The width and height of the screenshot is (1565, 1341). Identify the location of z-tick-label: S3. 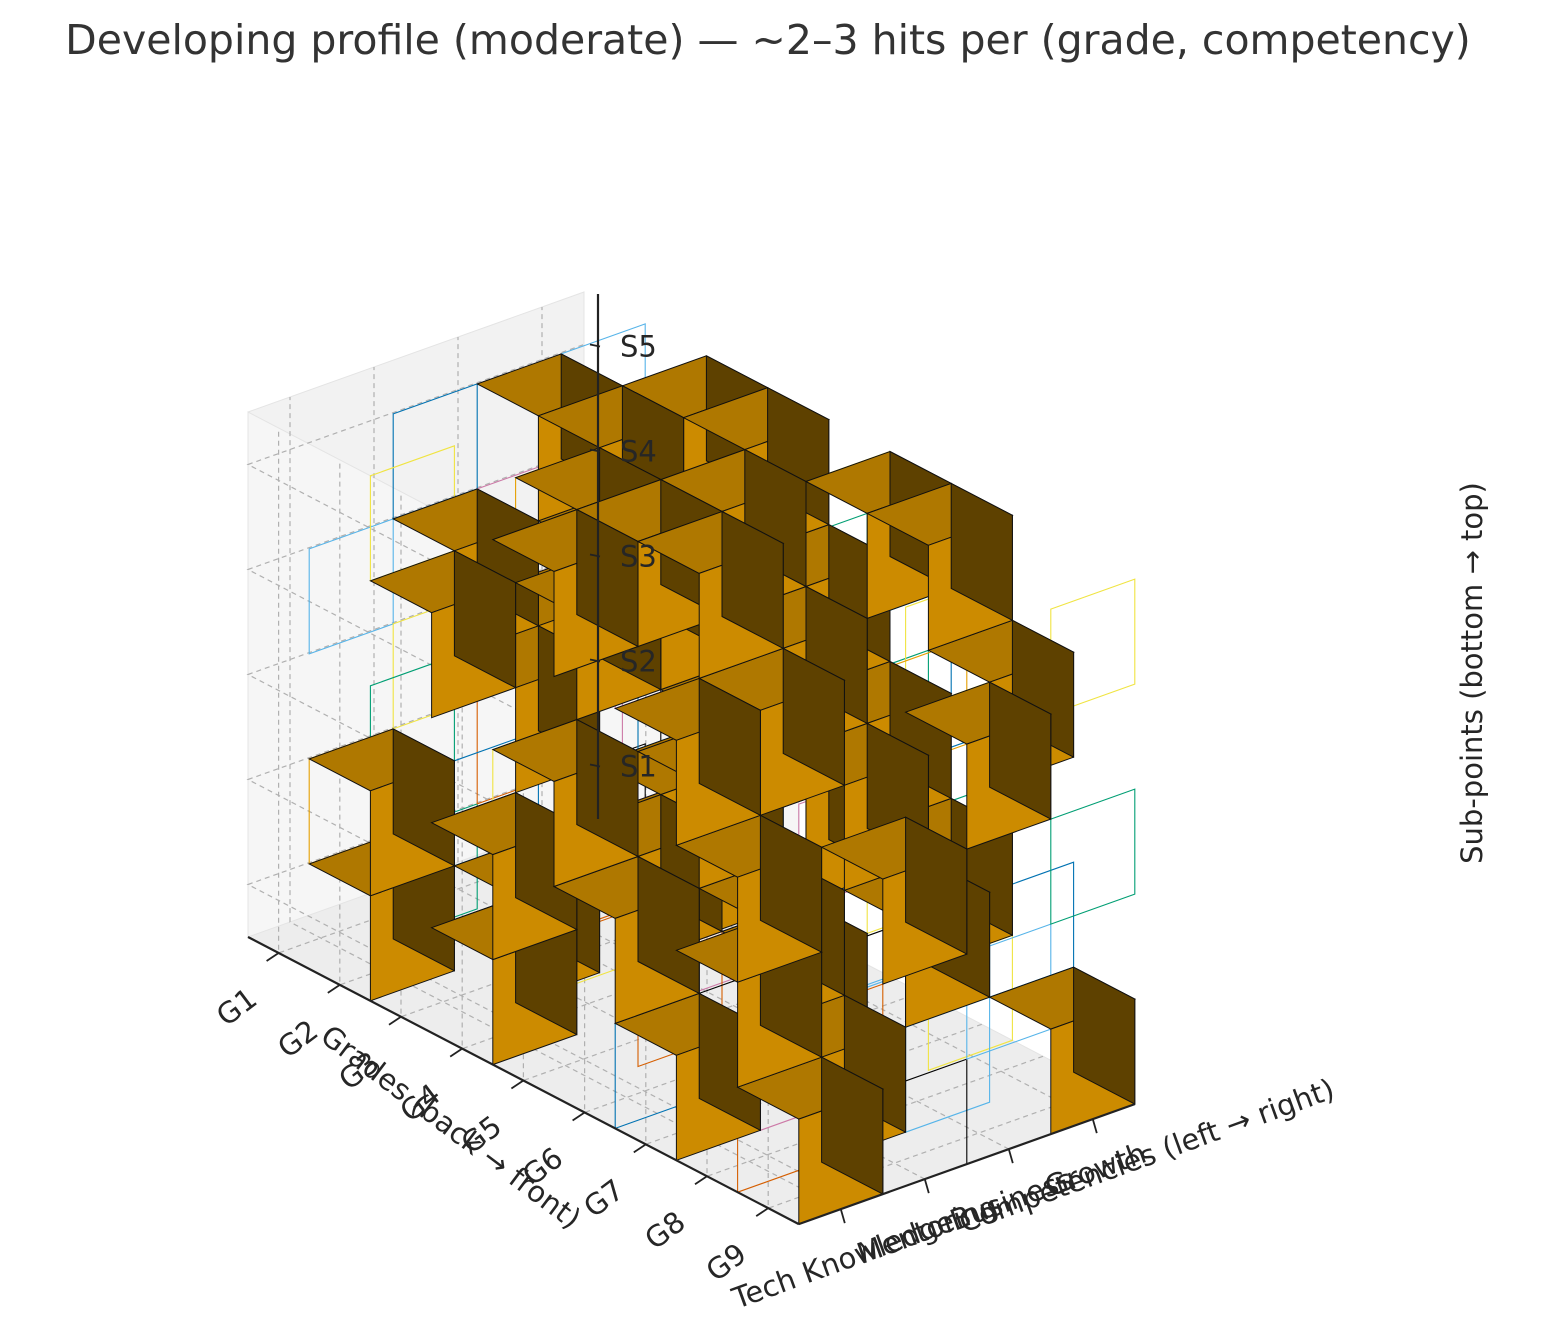
(638, 557).